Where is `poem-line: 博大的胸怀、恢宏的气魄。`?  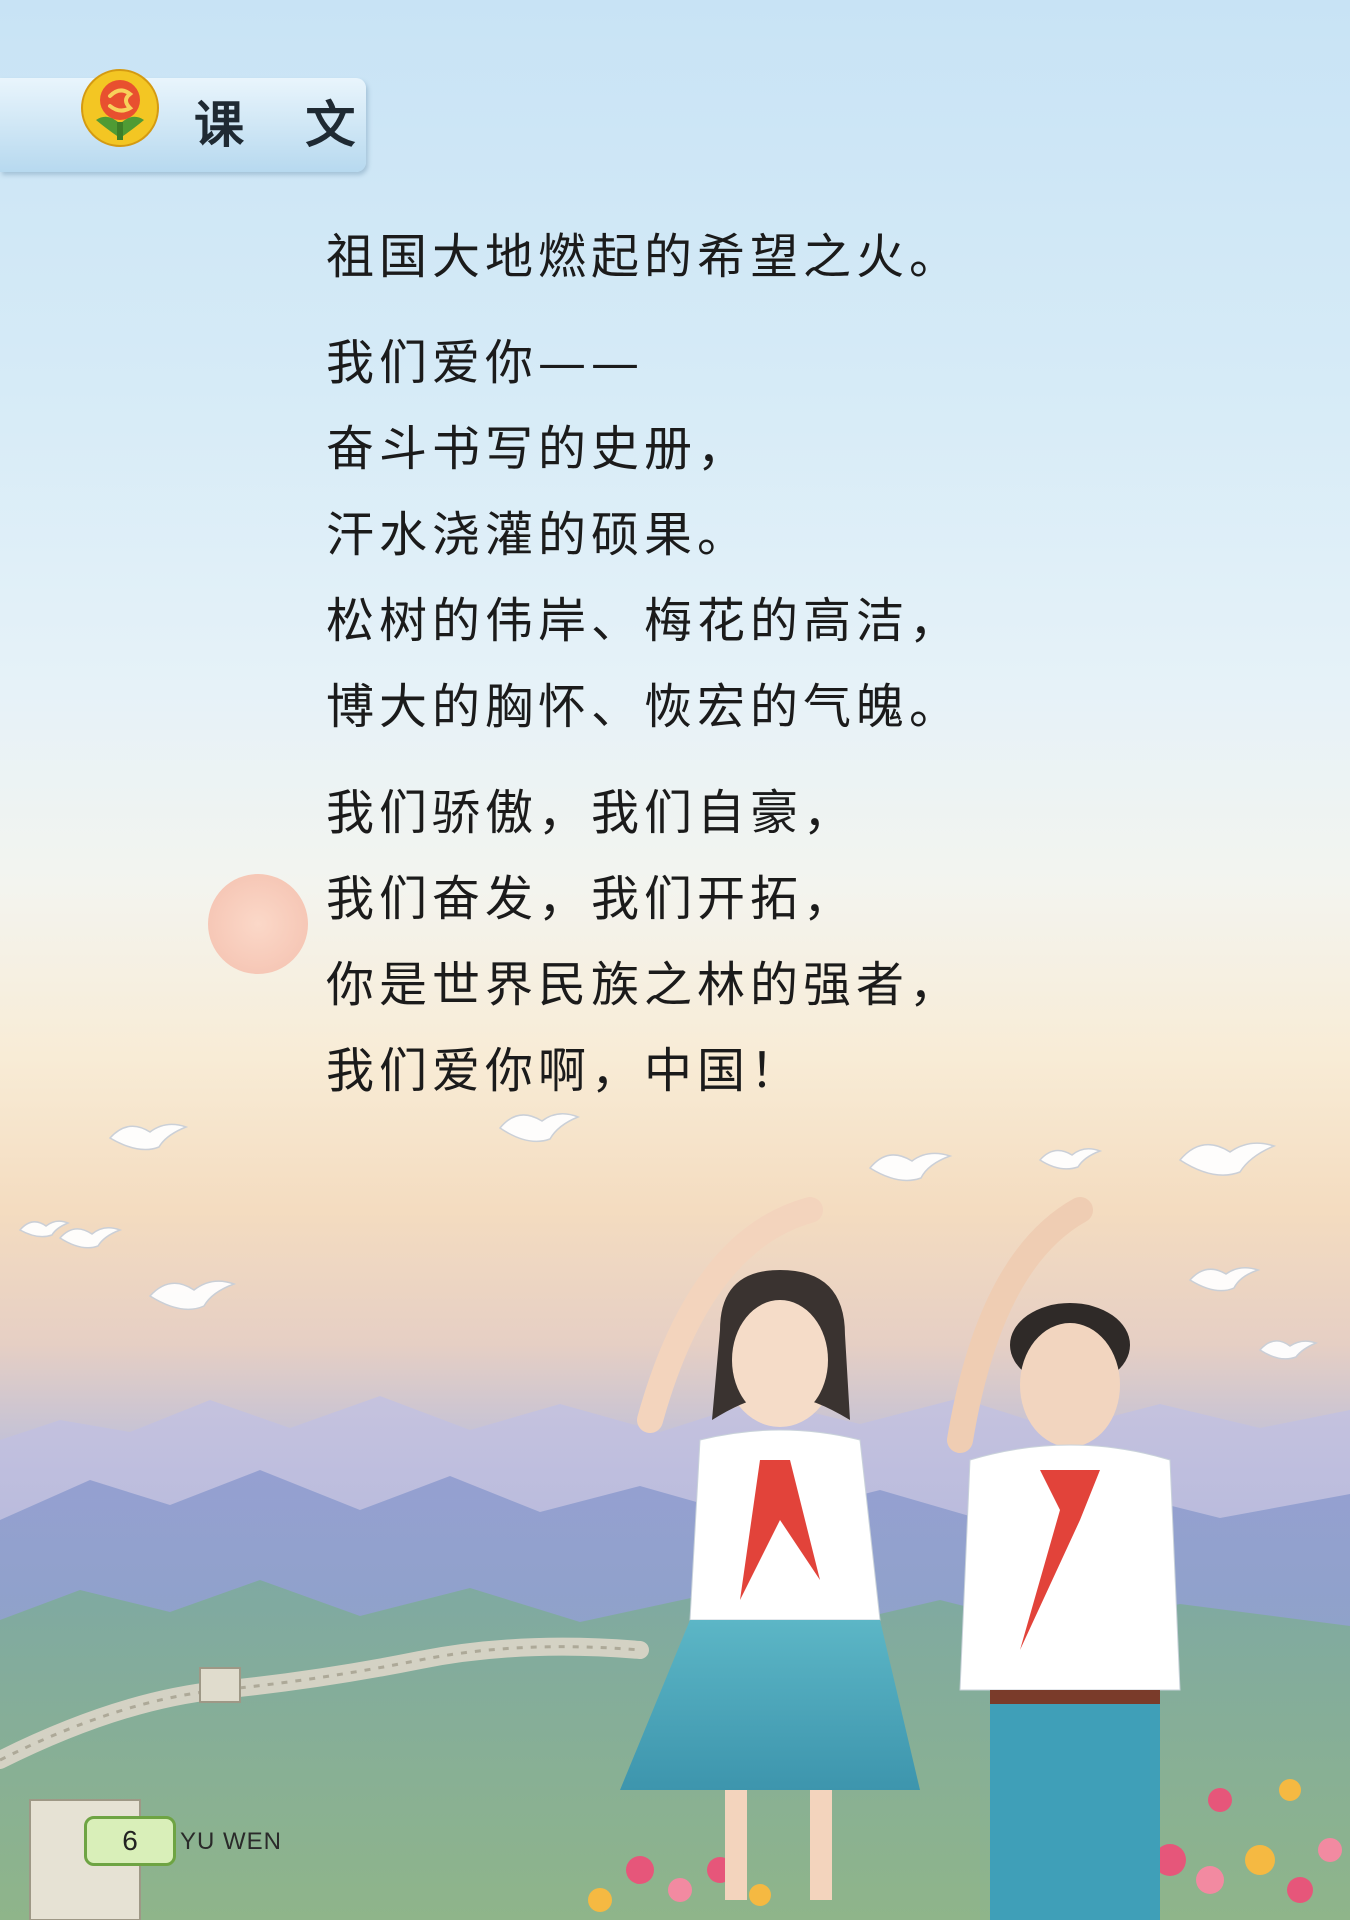 poem-line: 博大的胸怀、恢宏的气魄。 is located at coordinates (644, 707).